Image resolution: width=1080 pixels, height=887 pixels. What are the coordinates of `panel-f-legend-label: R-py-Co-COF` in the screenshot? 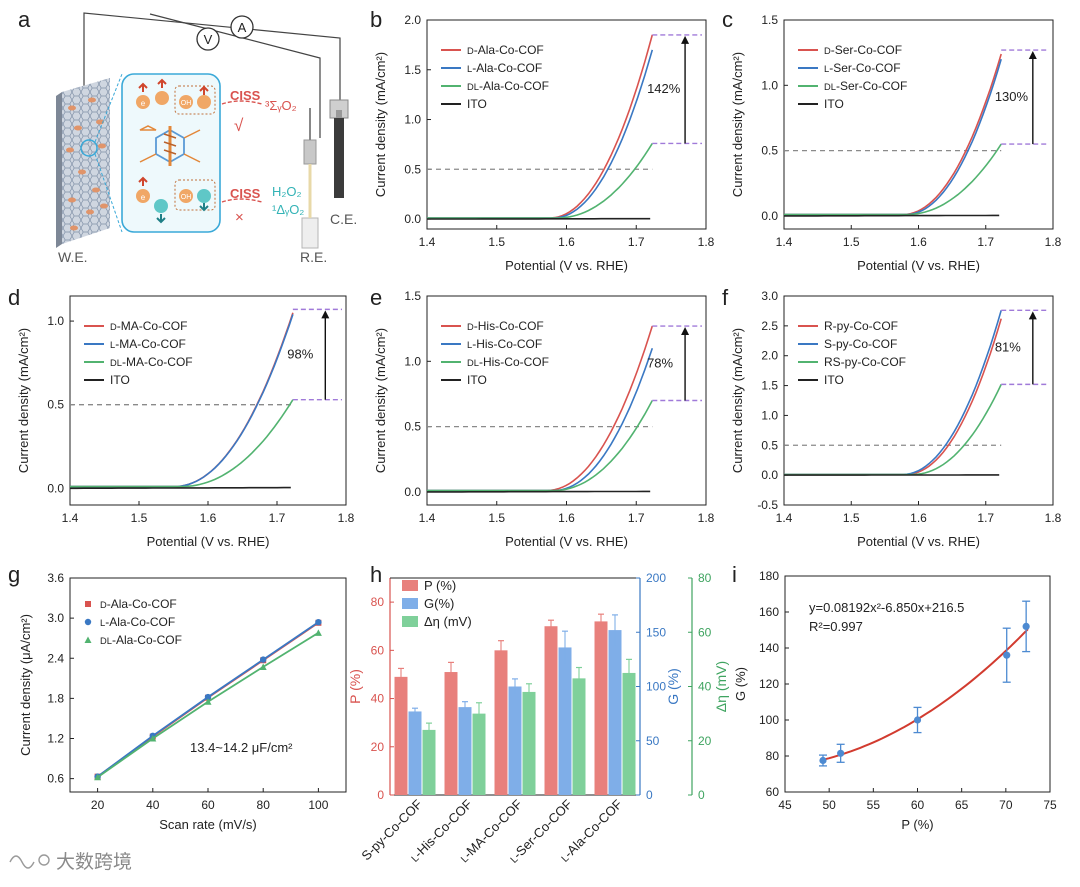 It's located at (861, 326).